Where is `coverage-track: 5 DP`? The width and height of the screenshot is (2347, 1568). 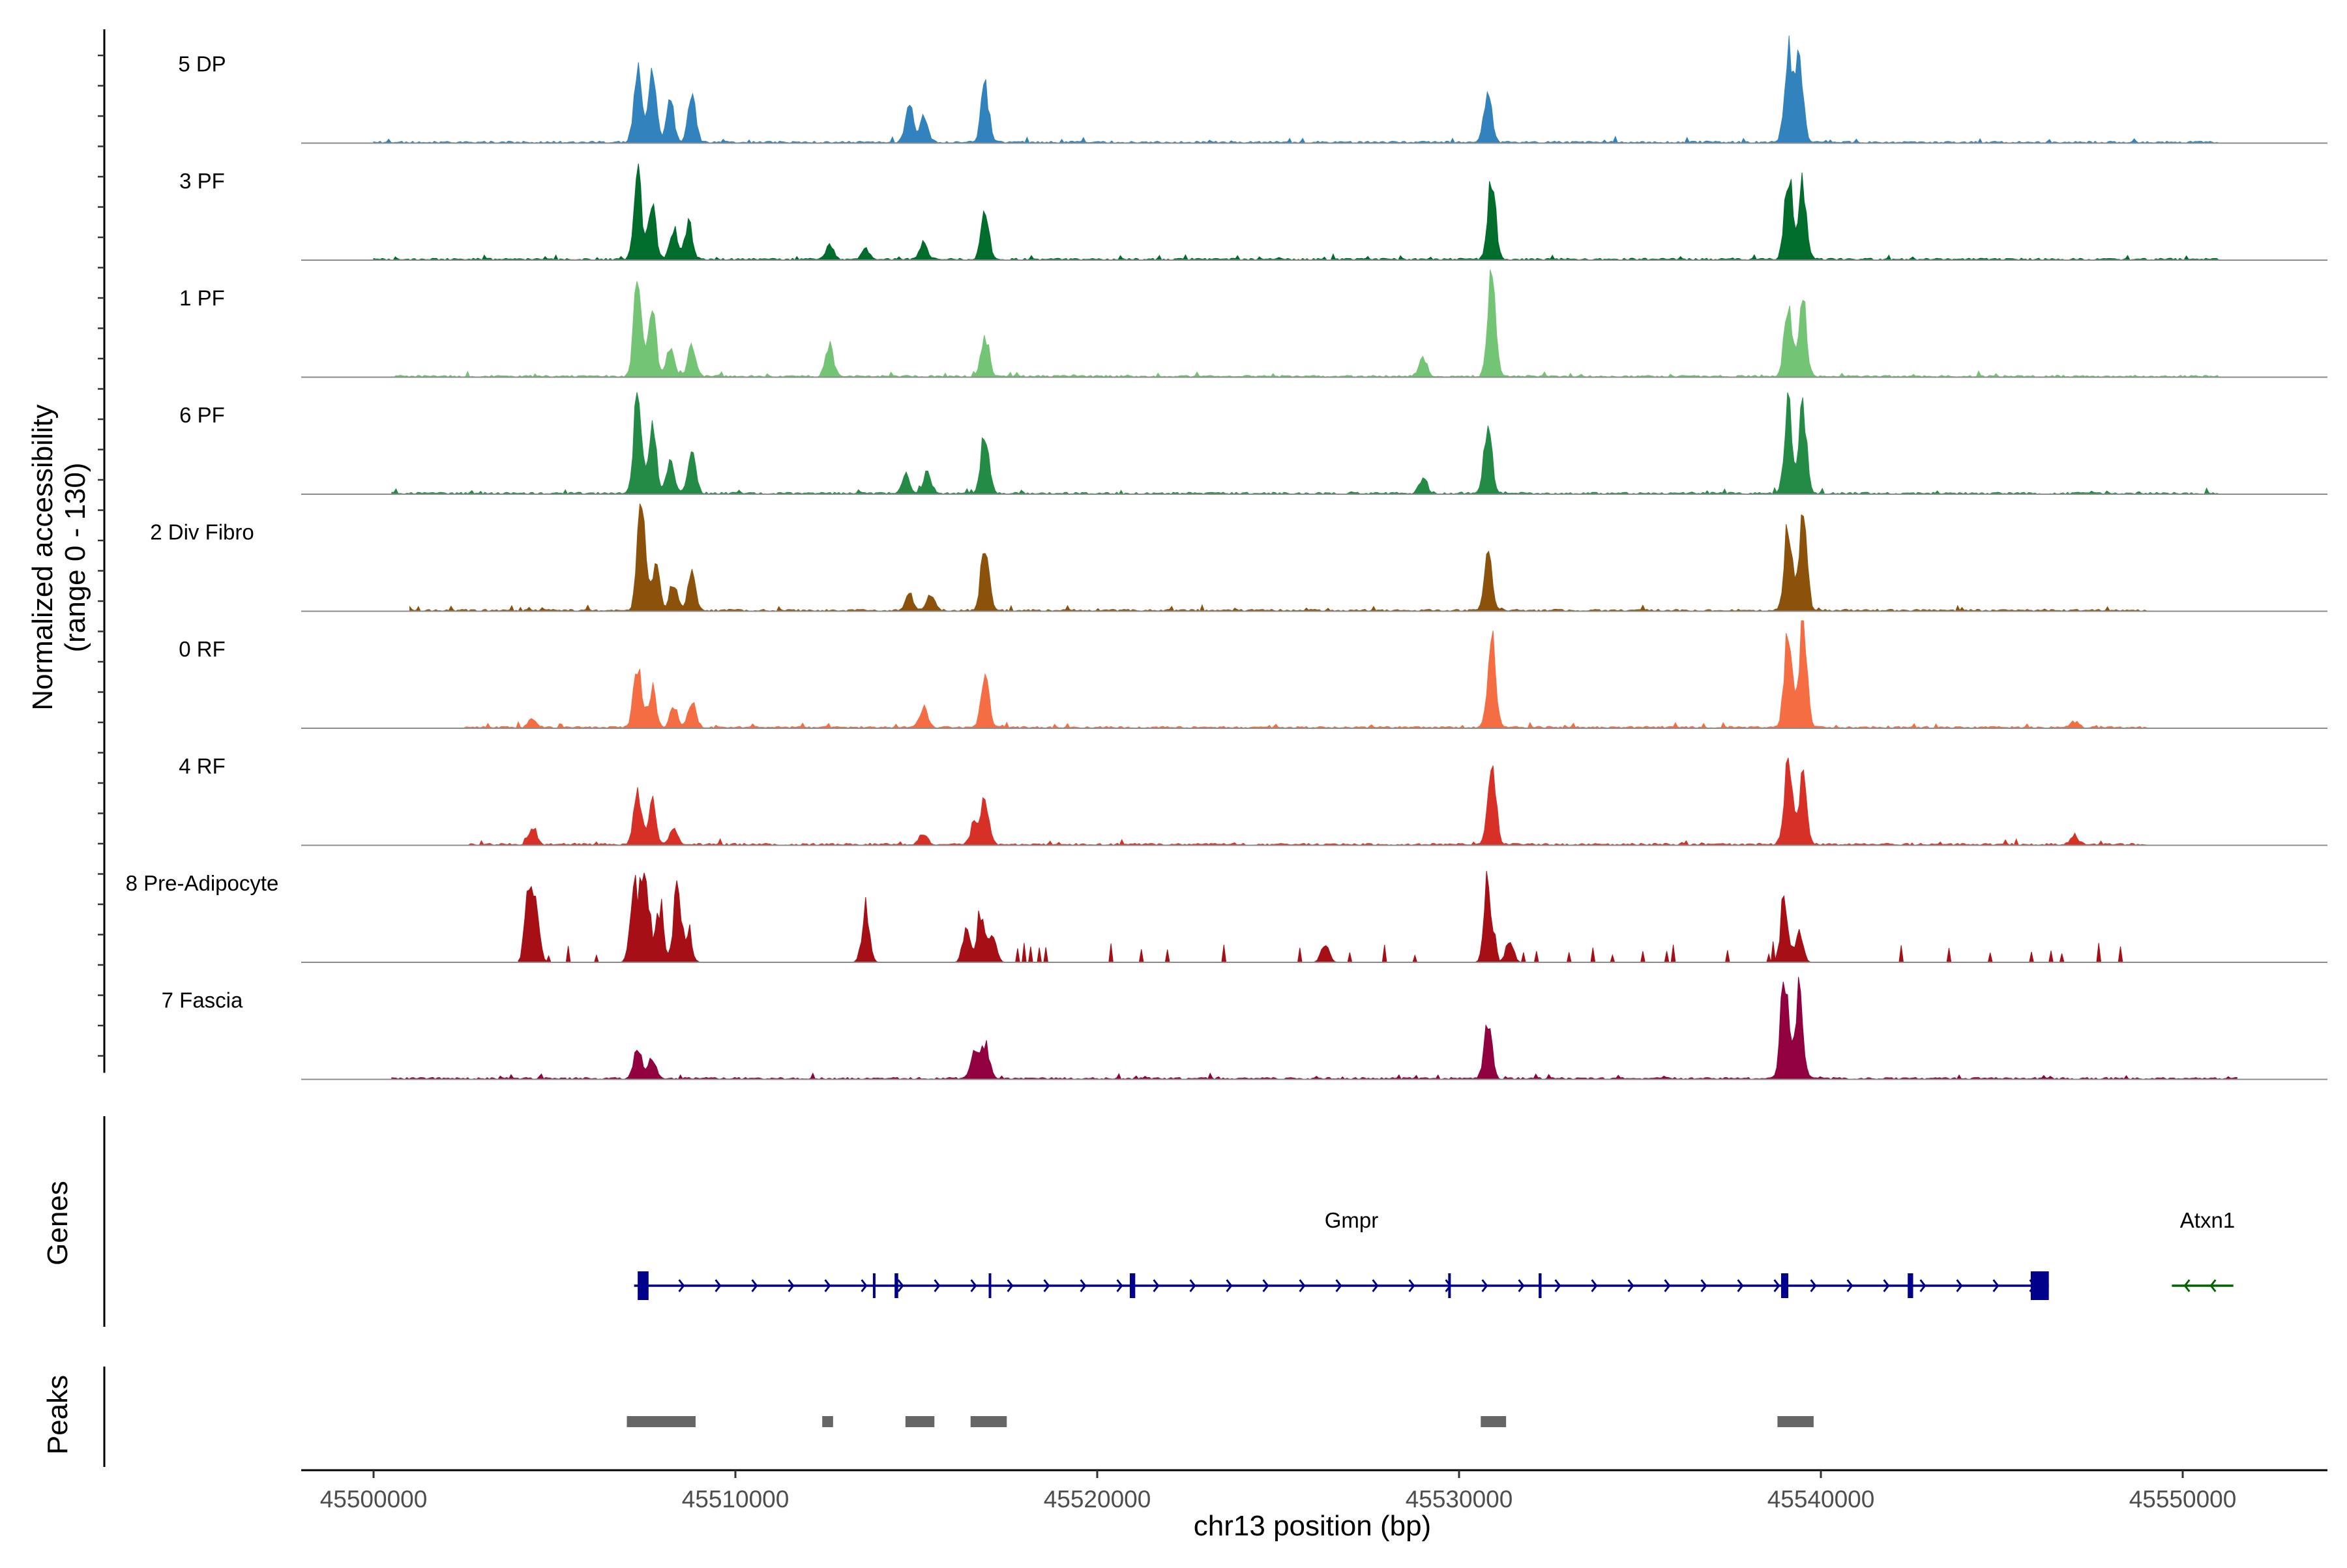
coverage-track: 5 DP is located at coordinates (1252, 90).